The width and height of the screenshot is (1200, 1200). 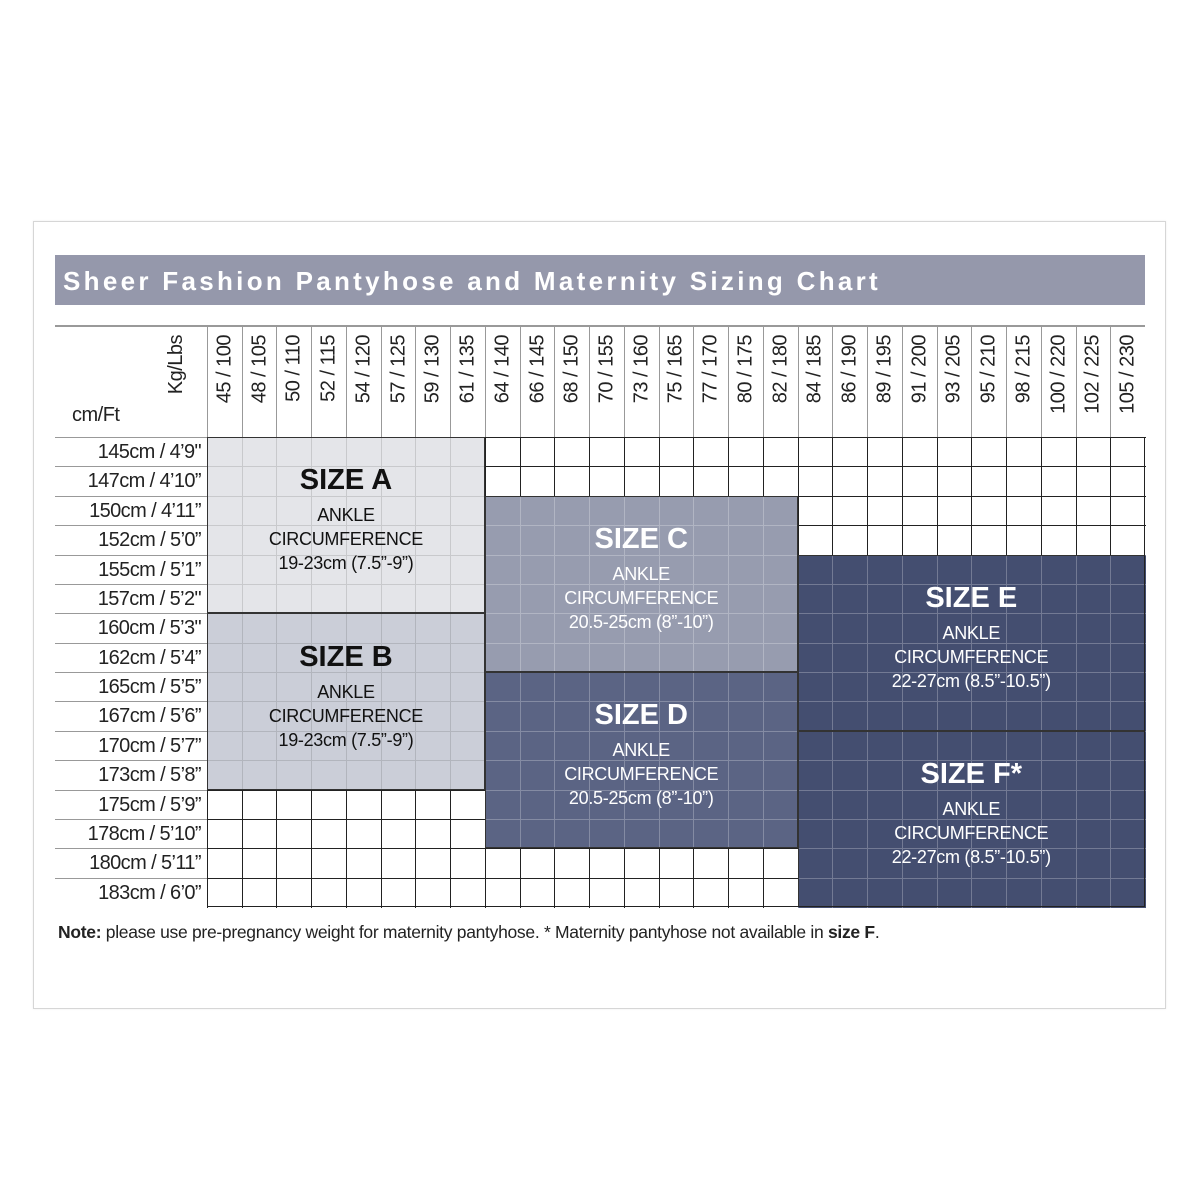 What do you see at coordinates (1023, 369) in the screenshot?
I see `weight-label: 98 / 215` at bounding box center [1023, 369].